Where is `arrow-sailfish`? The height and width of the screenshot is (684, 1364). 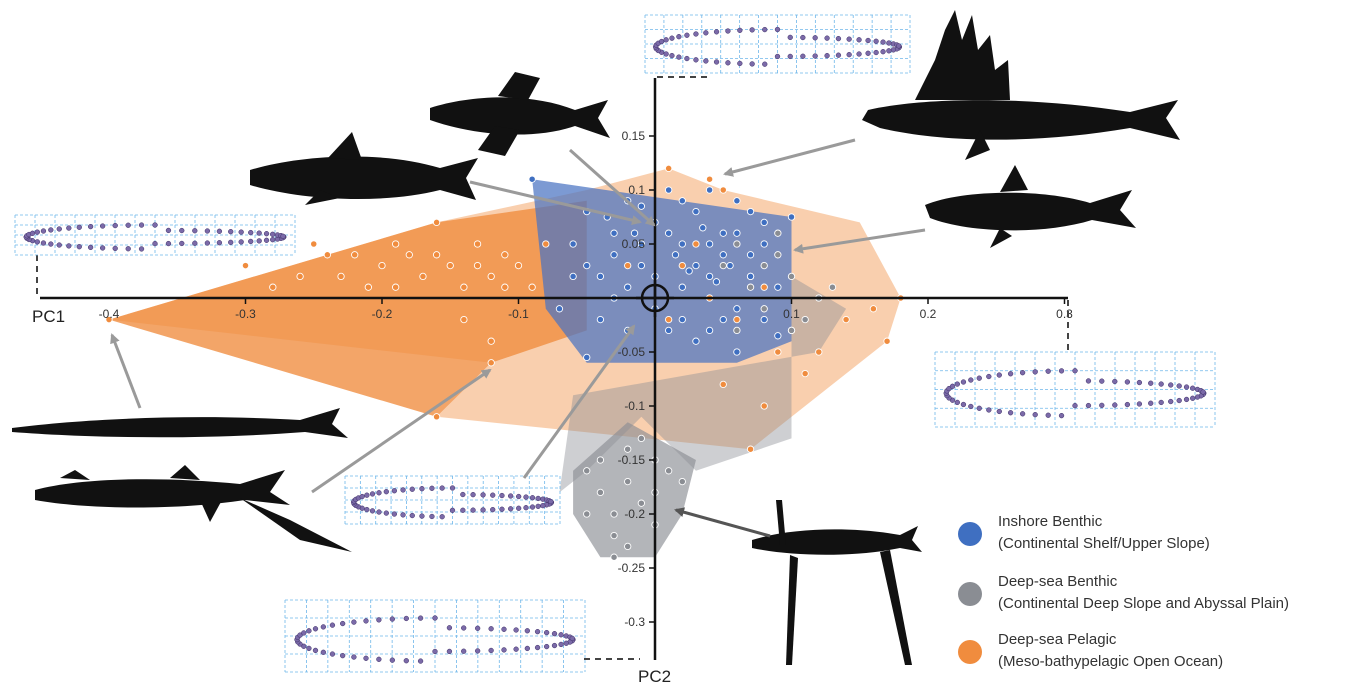 arrow-sailfish is located at coordinates (789, 157).